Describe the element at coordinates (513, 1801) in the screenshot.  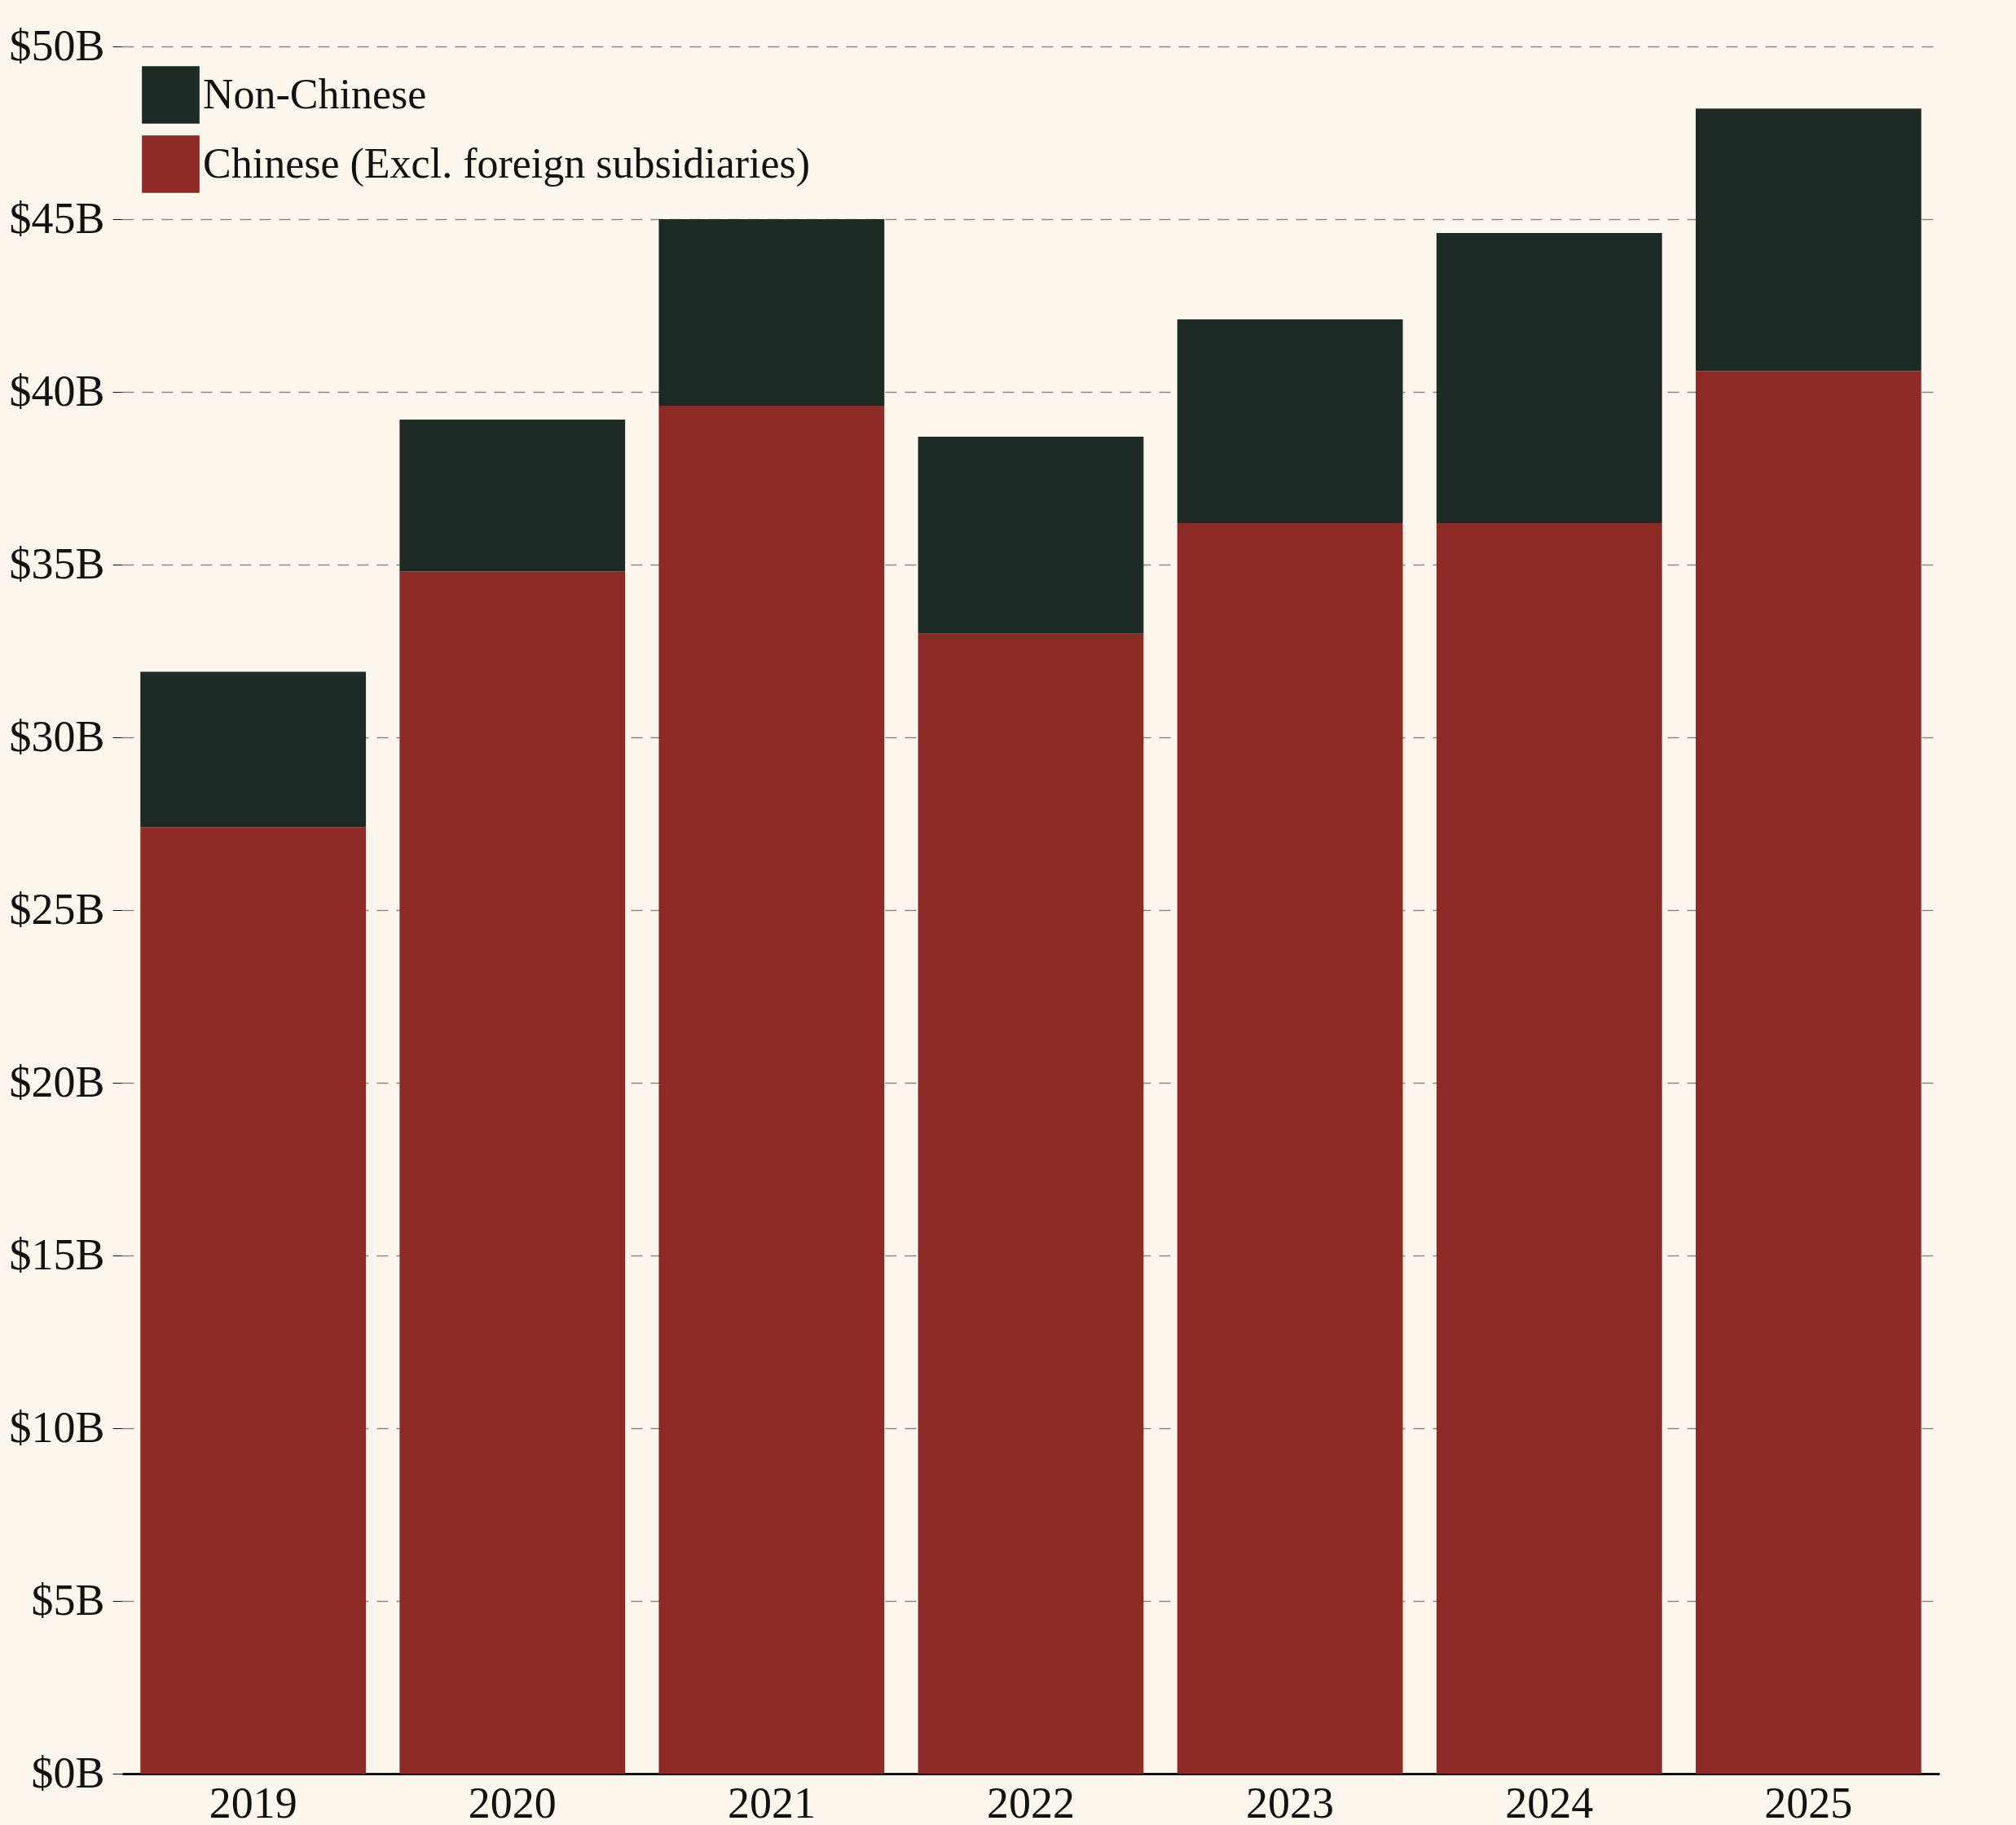
I see `x-tick-label: 2020` at that location.